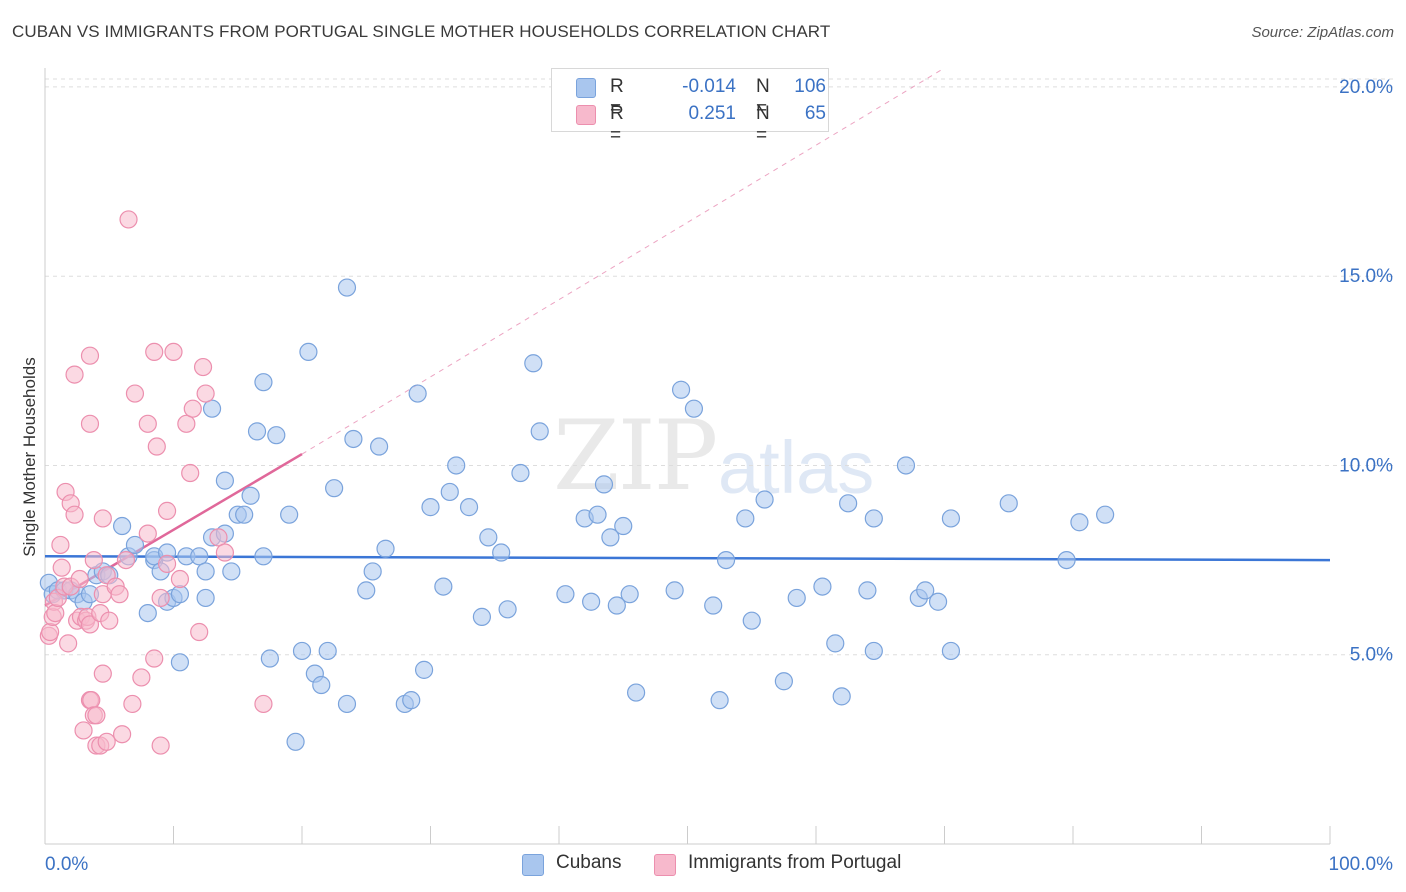 The image size is (1406, 892). I want to click on n-value: 65, so click(815, 113).